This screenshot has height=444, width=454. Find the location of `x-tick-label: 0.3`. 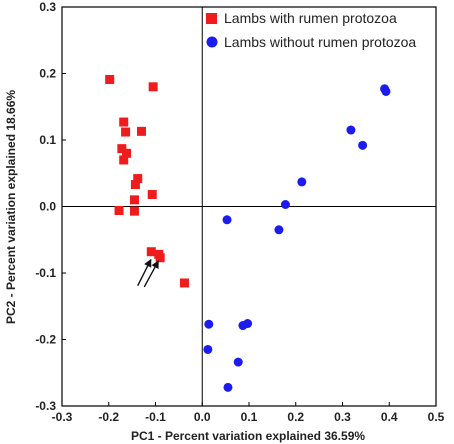

x-tick-label: 0.3 is located at coordinates (342, 417).